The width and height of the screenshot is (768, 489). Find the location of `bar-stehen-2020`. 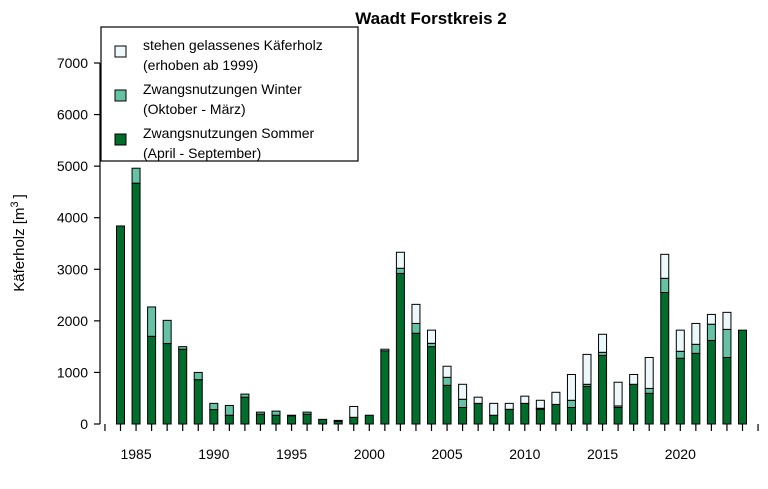

bar-stehen-2020 is located at coordinates (680, 340).